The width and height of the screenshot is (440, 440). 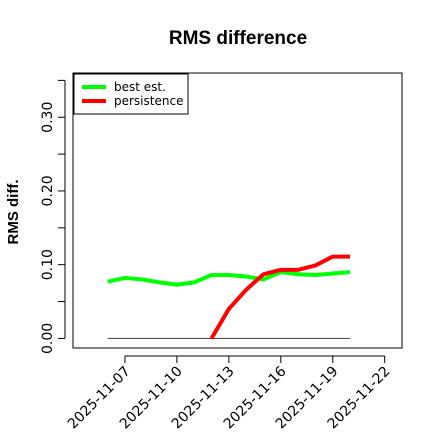 I want to click on legend-label-persistence: persistence, so click(x=148, y=101).